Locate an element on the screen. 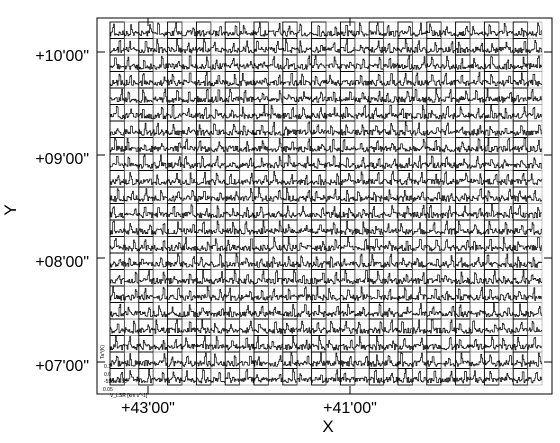 This screenshot has width=560, height=443. inset-x-tick-0: -550 is located at coordinates (109, 382).